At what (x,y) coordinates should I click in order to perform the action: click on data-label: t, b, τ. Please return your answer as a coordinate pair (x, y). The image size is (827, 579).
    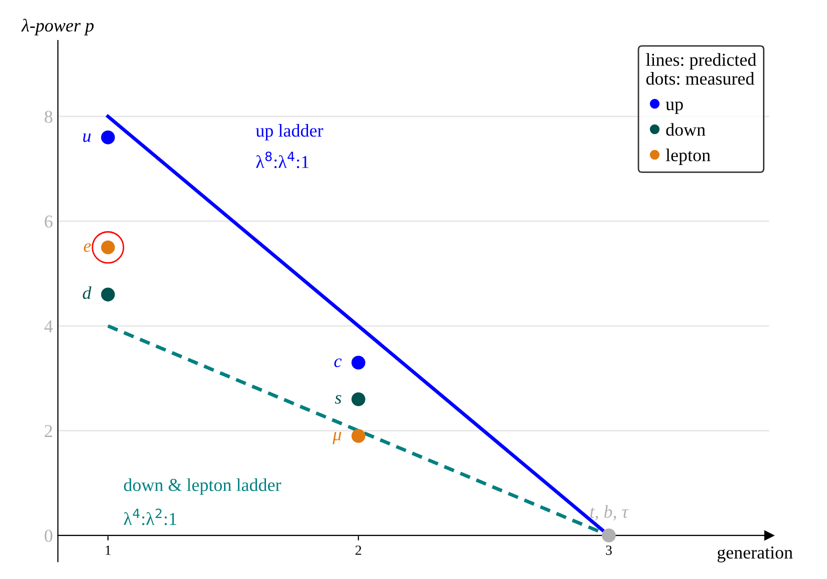
    Looking at the image, I should click on (609, 512).